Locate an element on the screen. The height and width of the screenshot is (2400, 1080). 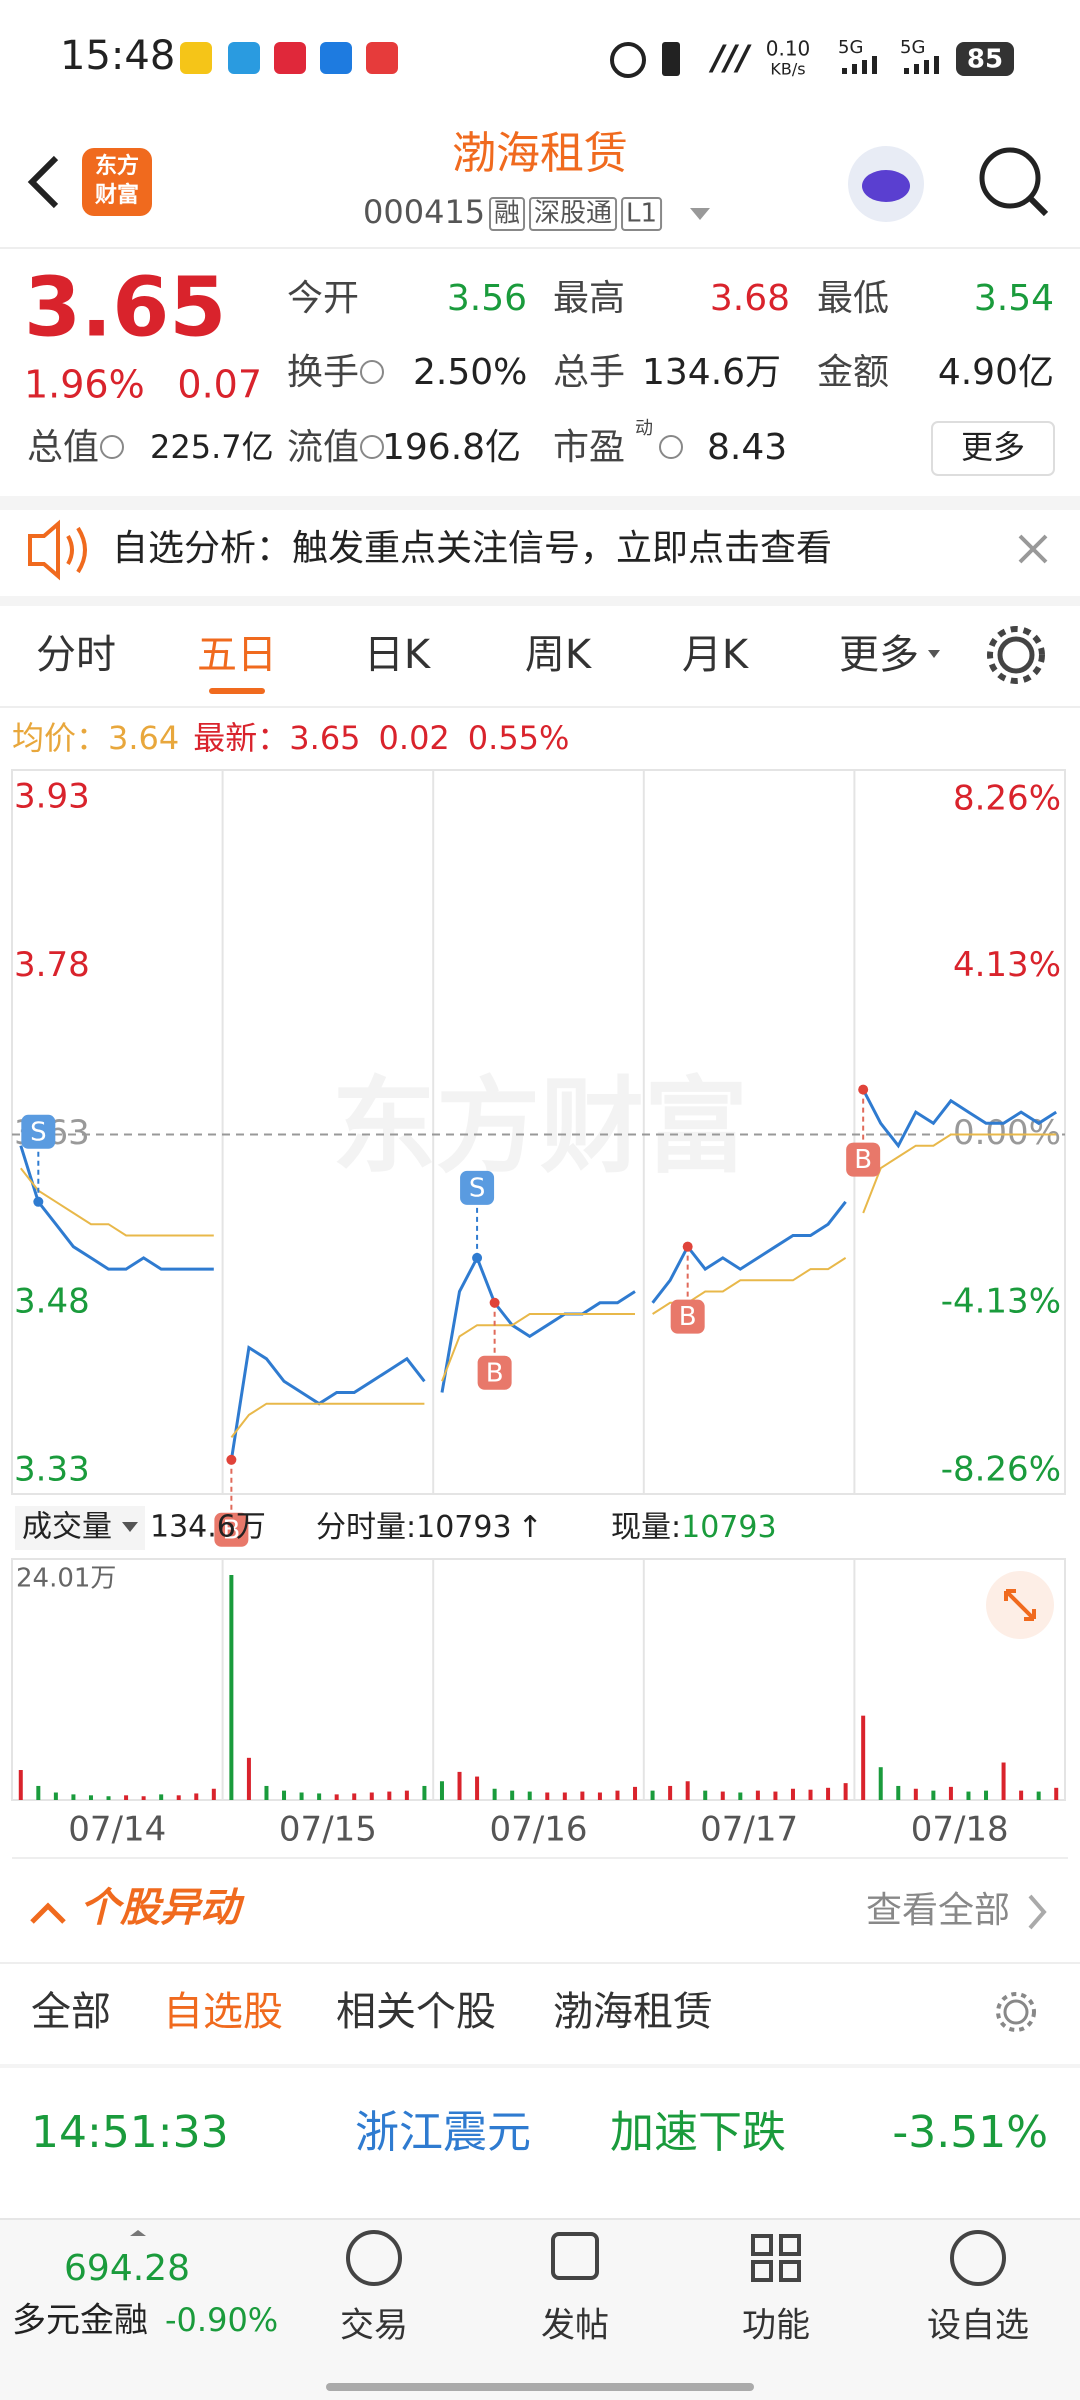
section-gap is located at coordinates (540, 601).